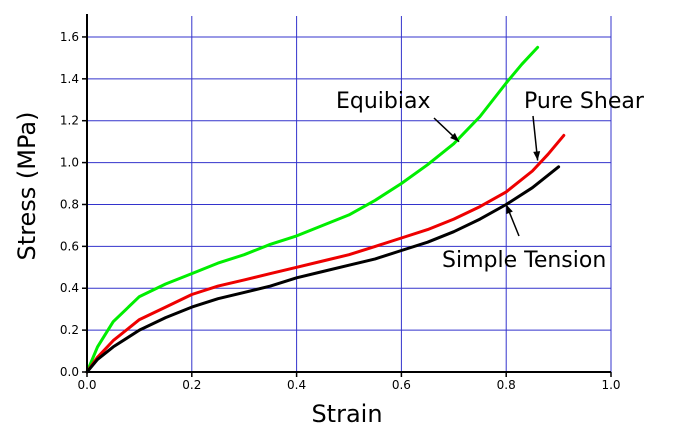 The image size is (700, 433). Describe the element at coordinates (537, 156) in the screenshot. I see `annotation-arrowhead-pure-shear` at that location.